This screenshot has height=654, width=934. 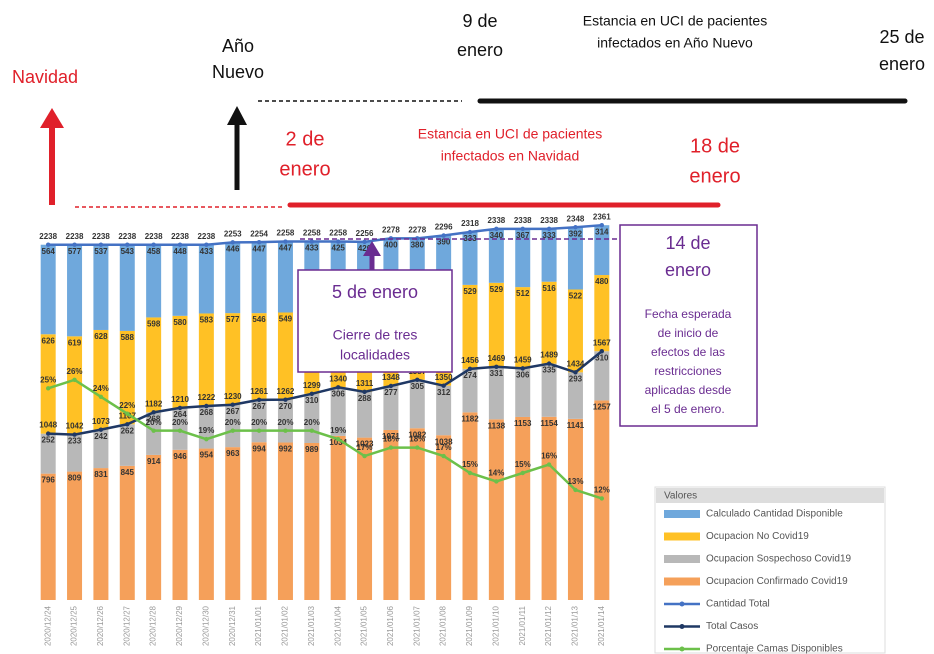 I want to click on x-tick-label: 2020/12/28, so click(x=153, y=625).